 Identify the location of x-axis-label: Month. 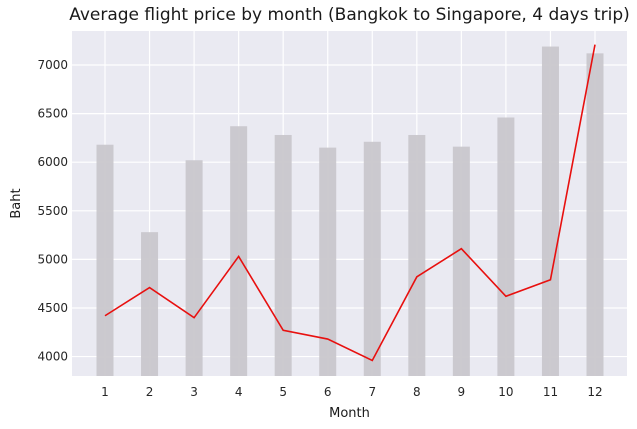
(349, 413).